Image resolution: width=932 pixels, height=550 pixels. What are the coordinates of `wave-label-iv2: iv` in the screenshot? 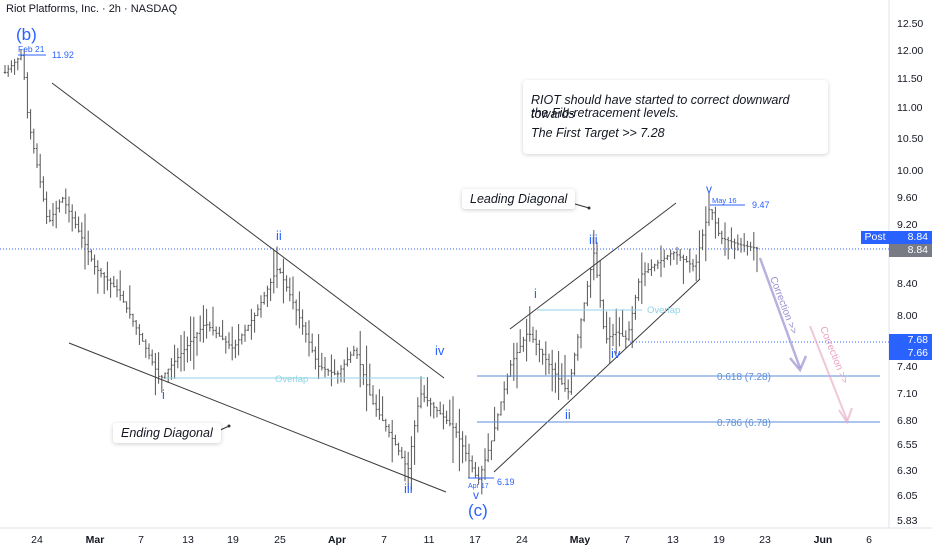 It's located at (616, 353).